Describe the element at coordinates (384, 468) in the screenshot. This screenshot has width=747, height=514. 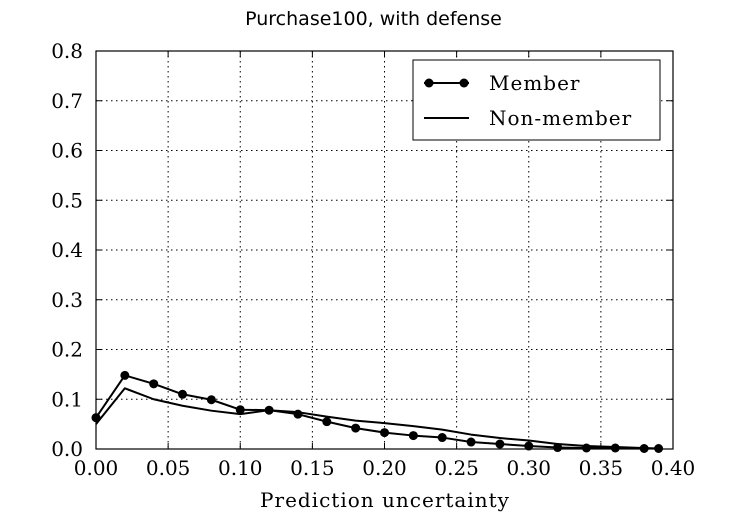
I see `x-tick-label: 0.20` at that location.